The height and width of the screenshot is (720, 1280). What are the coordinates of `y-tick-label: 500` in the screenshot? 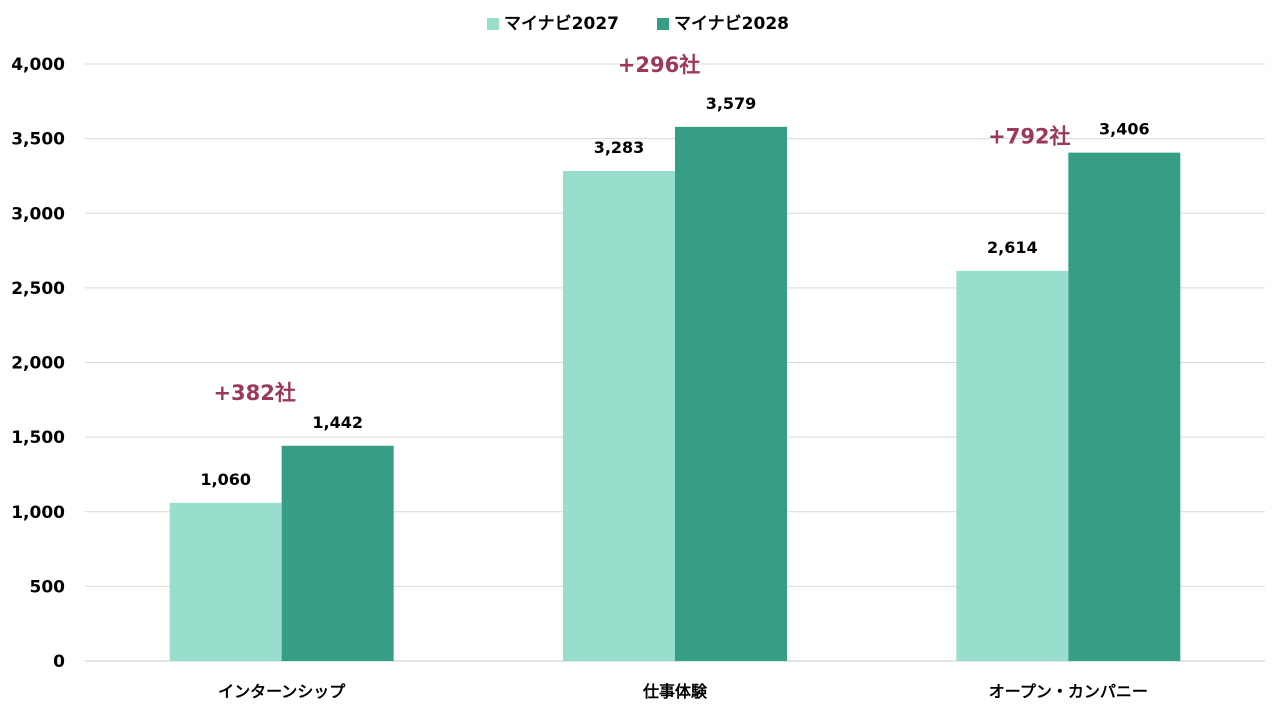 It's located at (48, 587).